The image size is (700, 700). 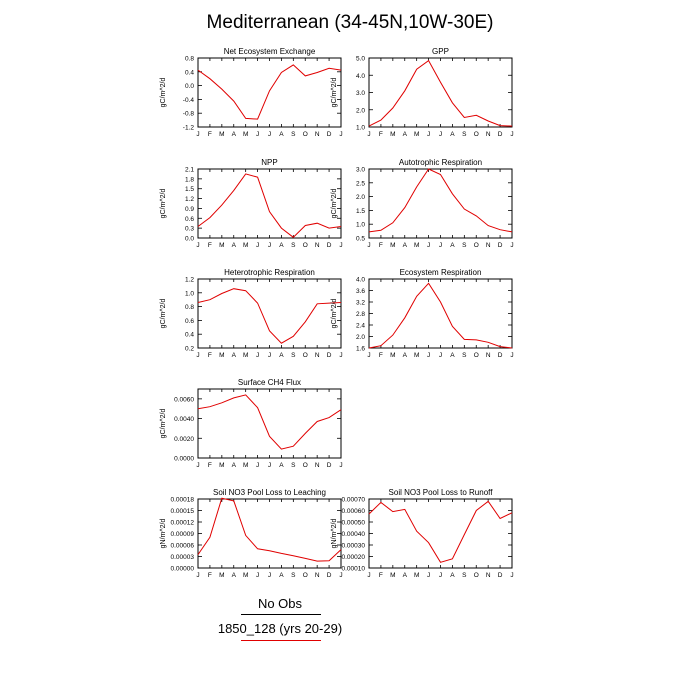 I want to click on y-tick-label: 0.0040, so click(x=184, y=419).